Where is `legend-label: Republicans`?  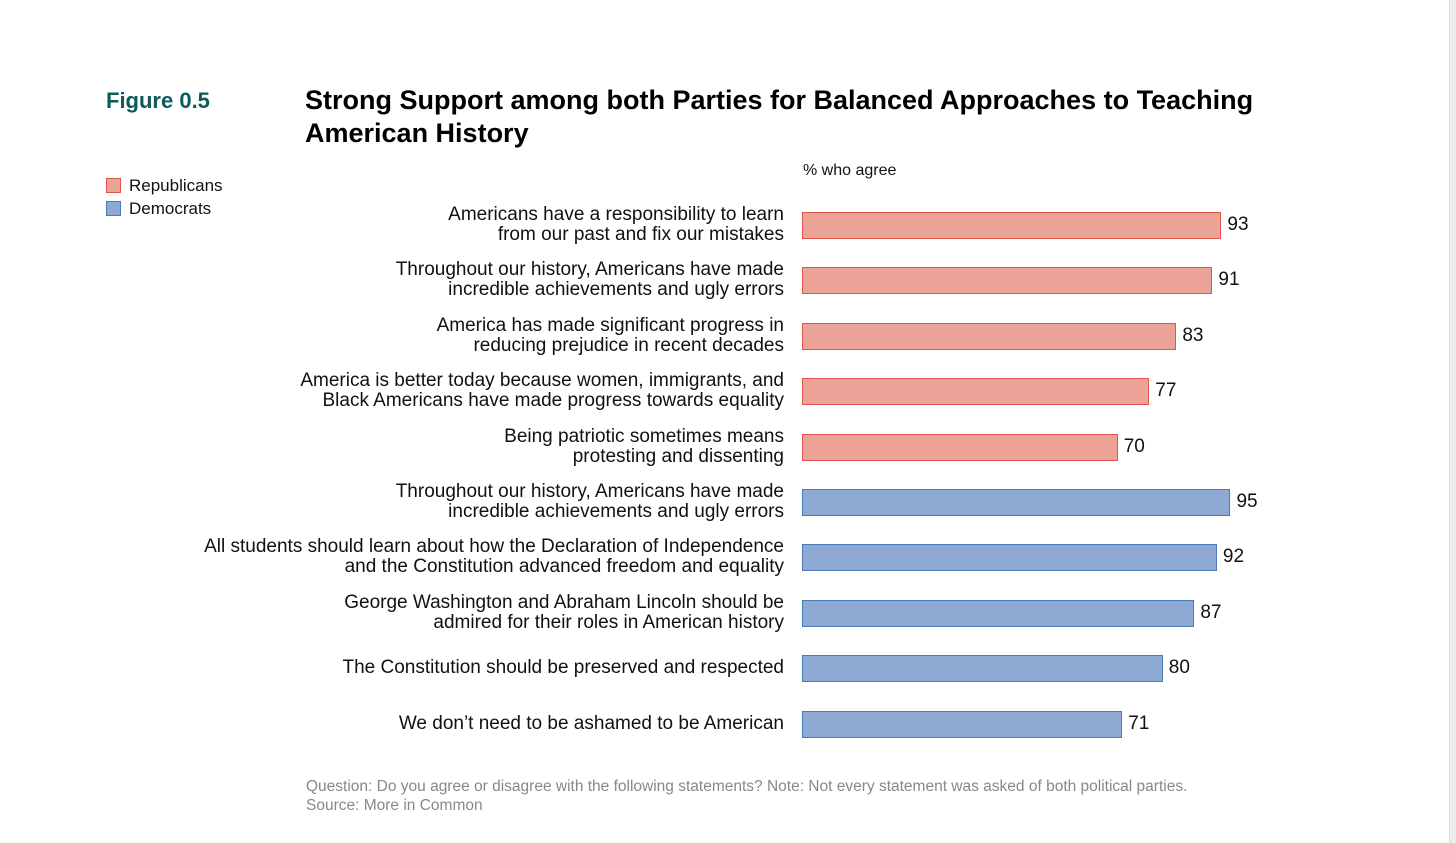 legend-label: Republicans is located at coordinates (176, 185).